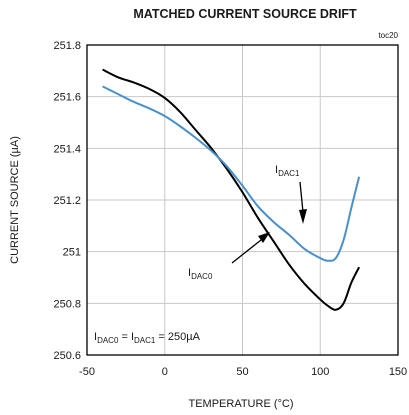 This screenshot has width=409, height=415. What do you see at coordinates (15, 200) in the screenshot?
I see `y-axis-label: CURRENT SOURCE (µA)` at bounding box center [15, 200].